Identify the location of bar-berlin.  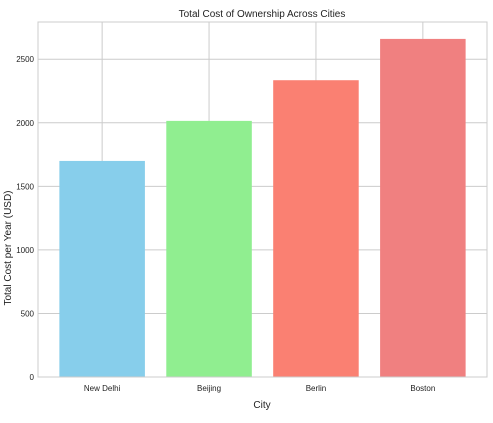
(316, 229).